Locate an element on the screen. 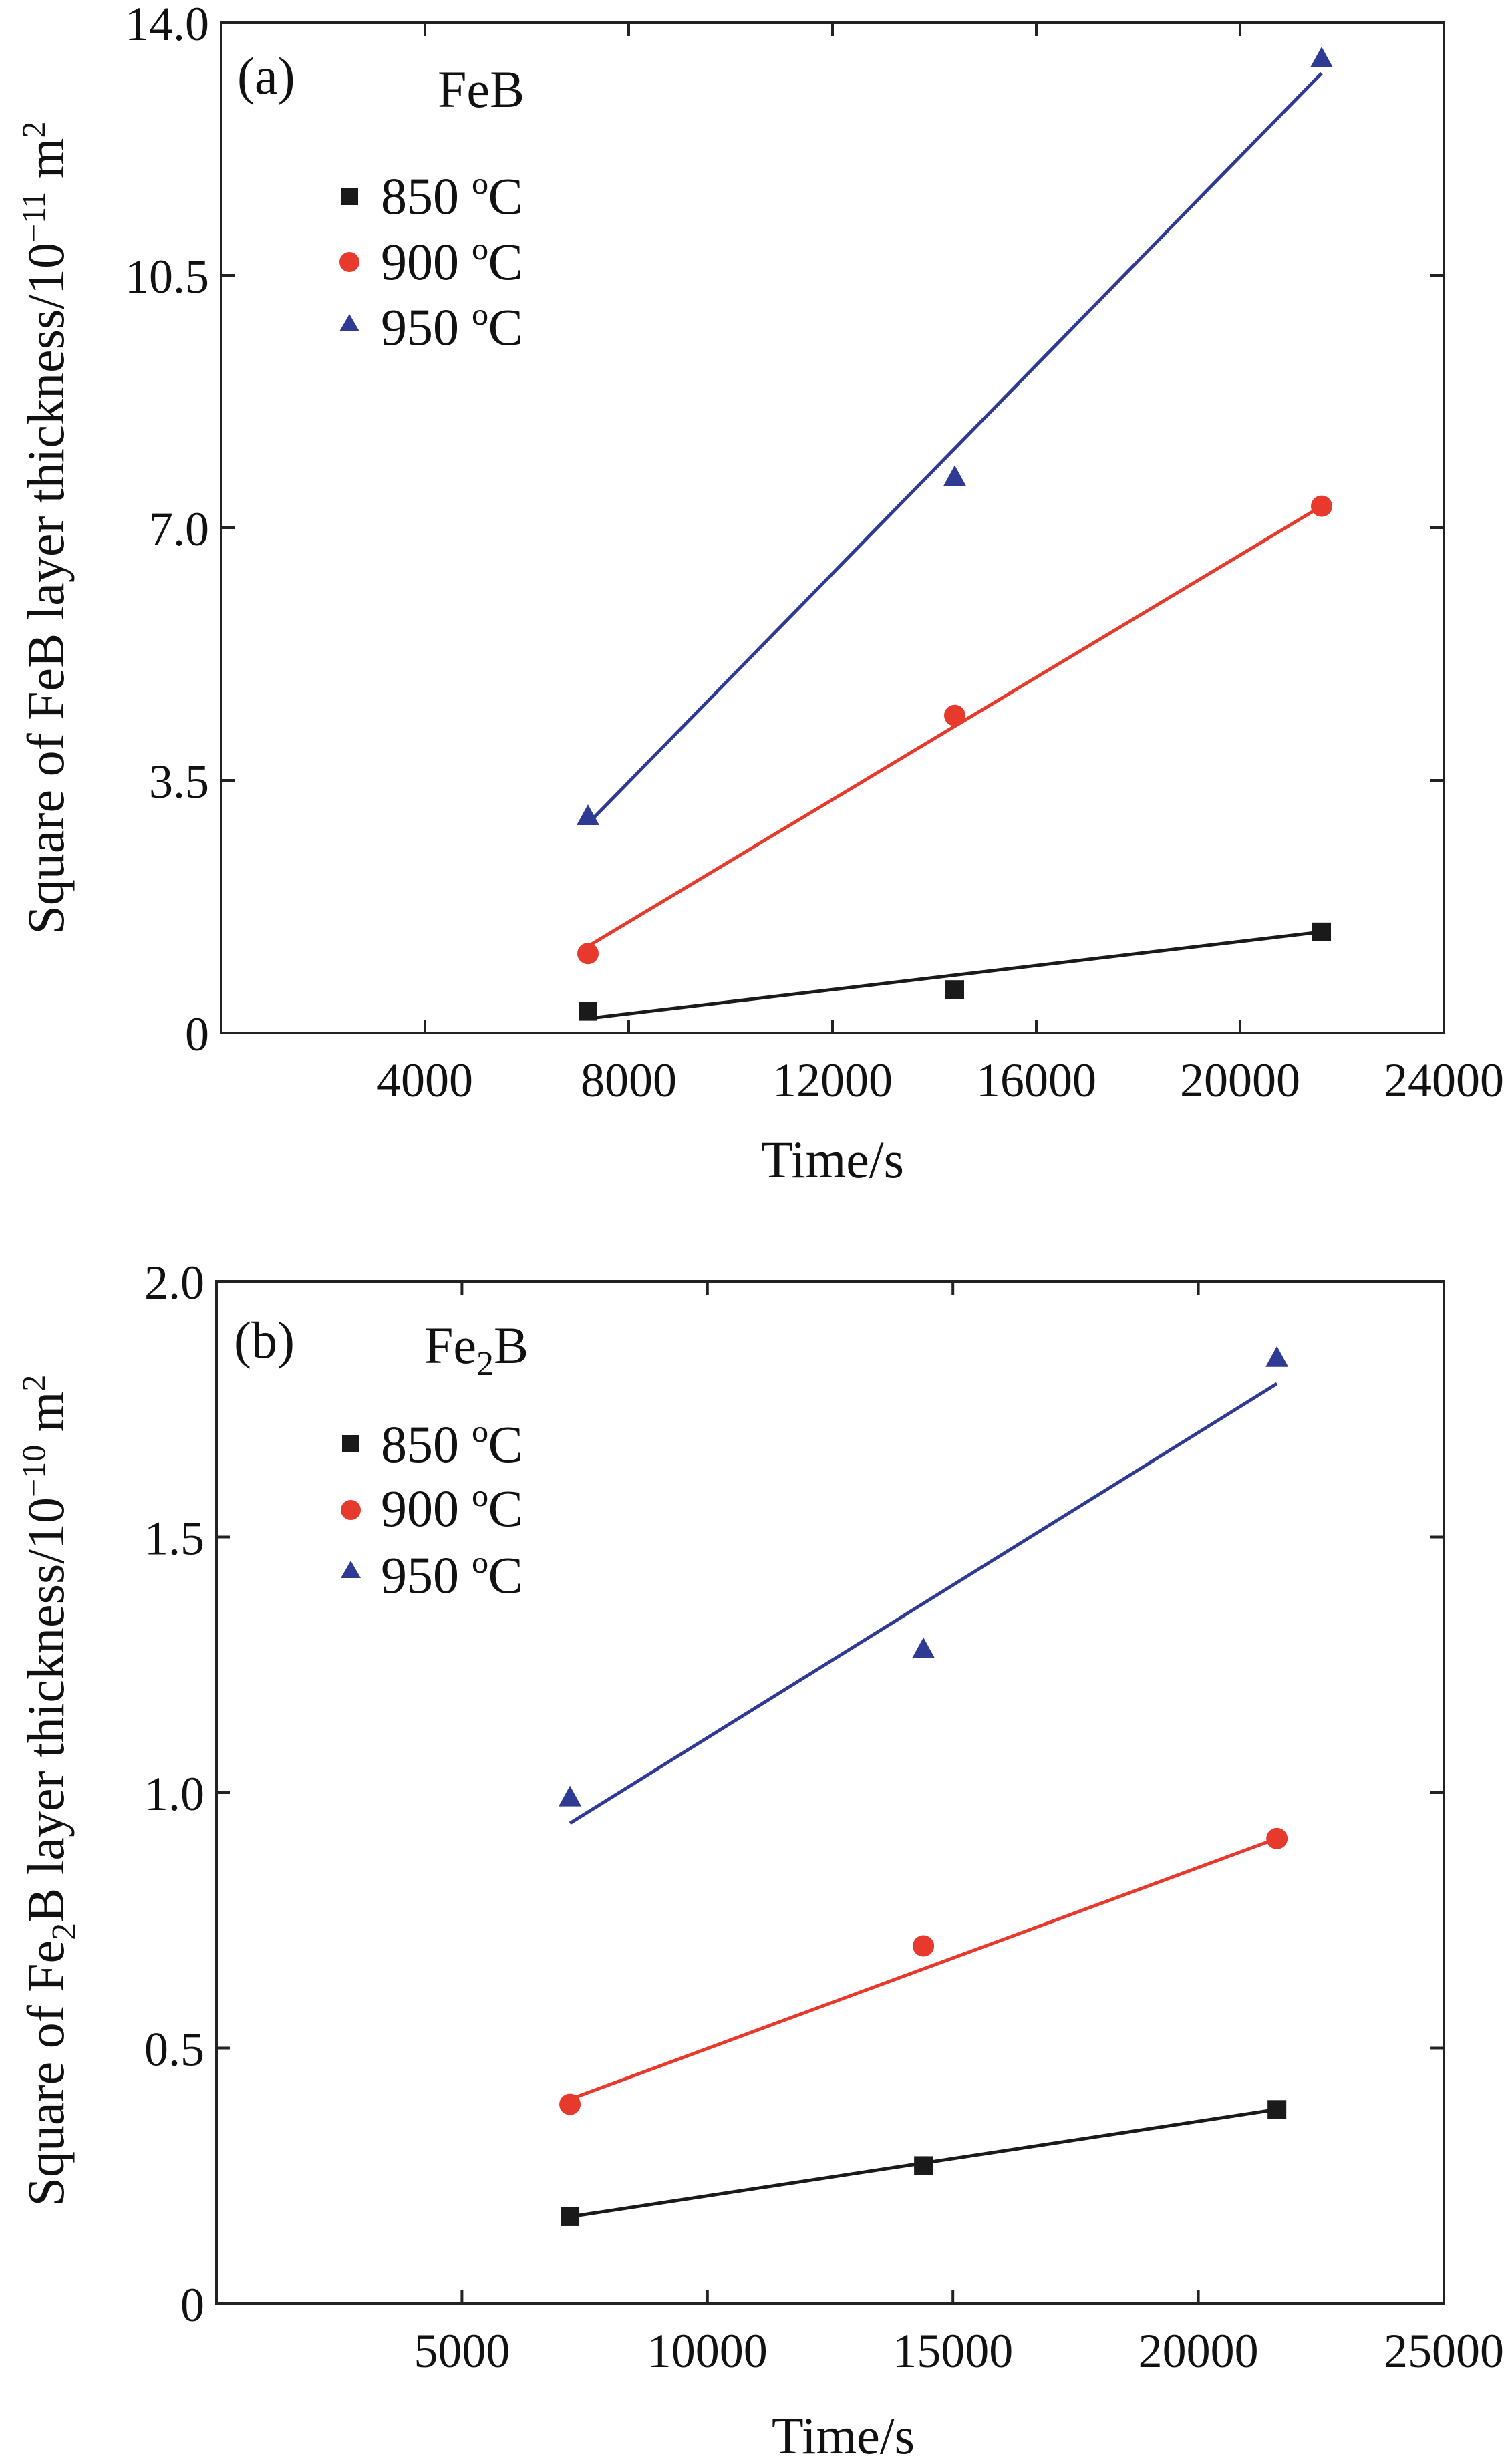 The width and height of the screenshot is (1512, 2462). y-axis-exponent-a: −11 is located at coordinates (33, 217).